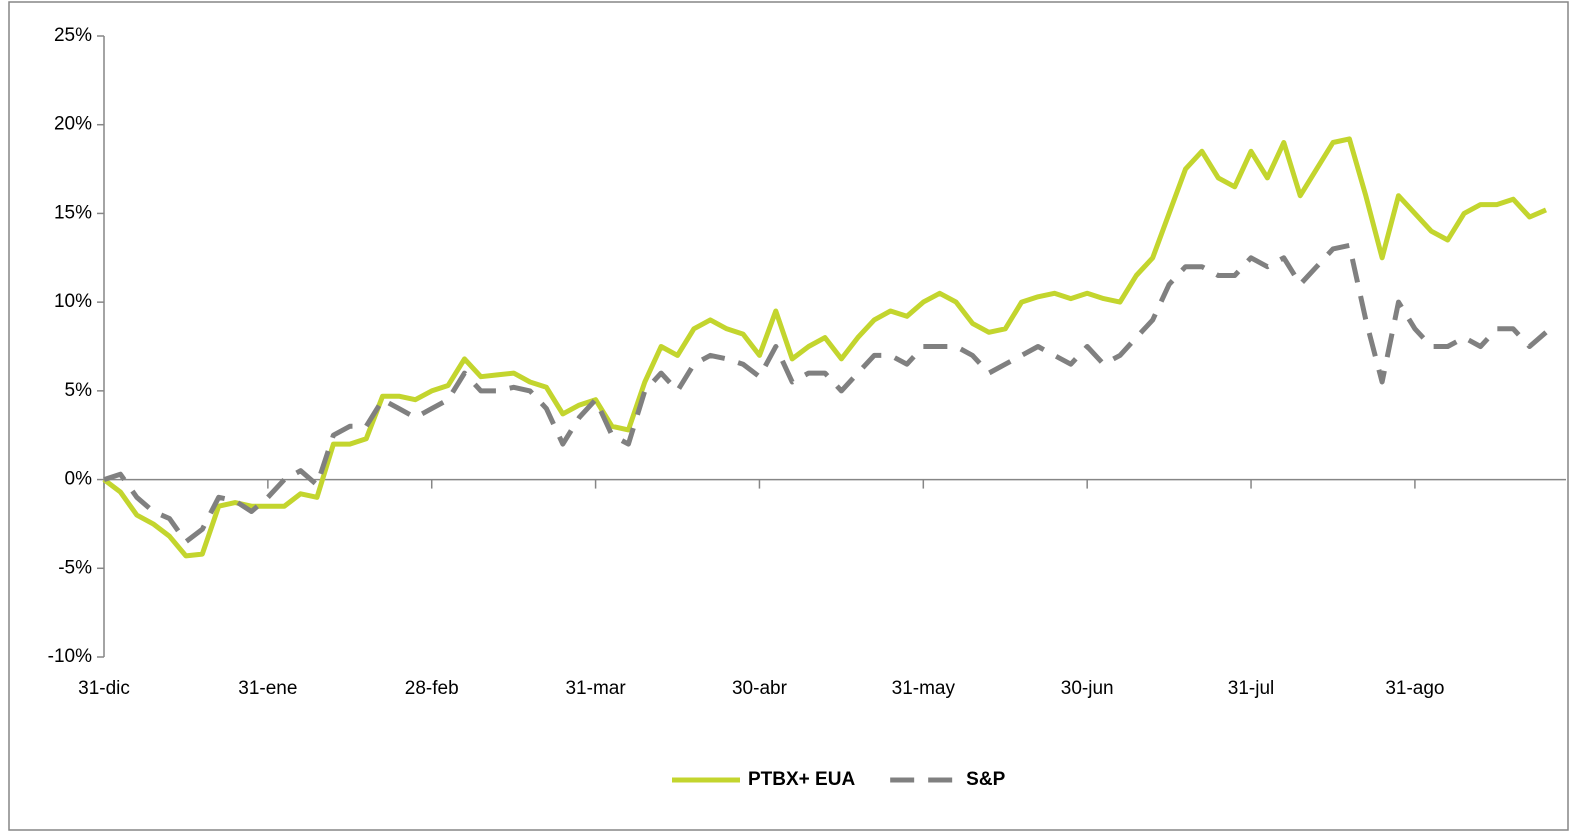 This screenshot has height=834, width=1578. Describe the element at coordinates (75, 567) in the screenshot. I see `y-tick-label: -5%` at that location.